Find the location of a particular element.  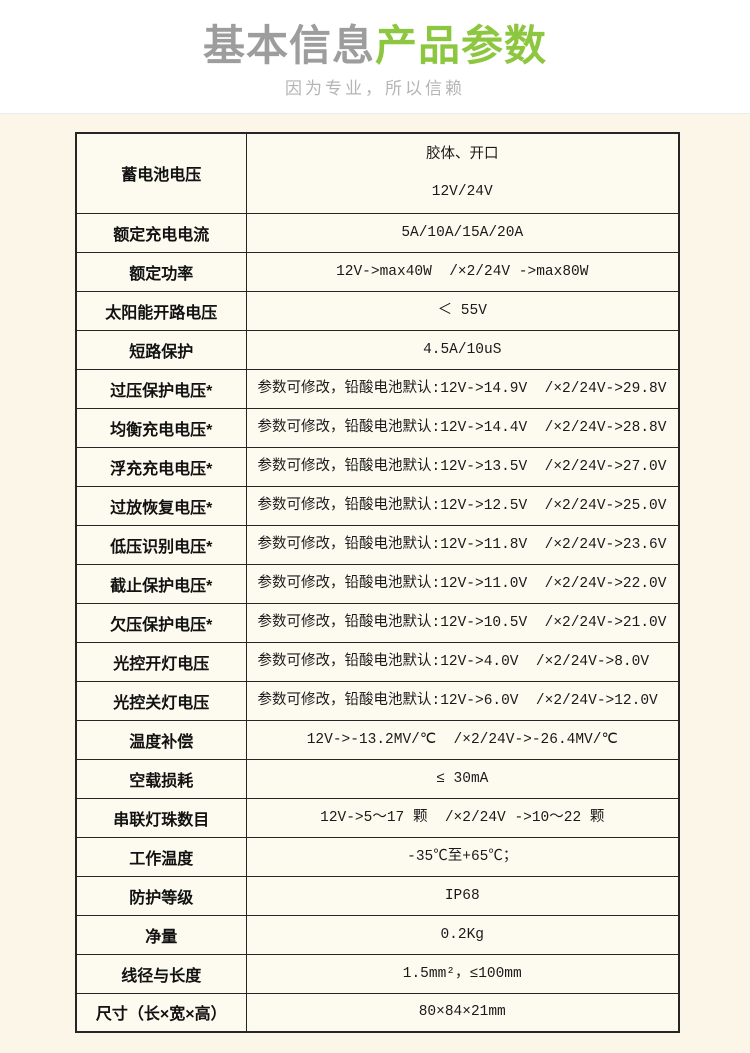

table-row: 串联灯珠数目 12V->5～17 颗 /×2/24V ->10～22 颗 is located at coordinates (377, 817).